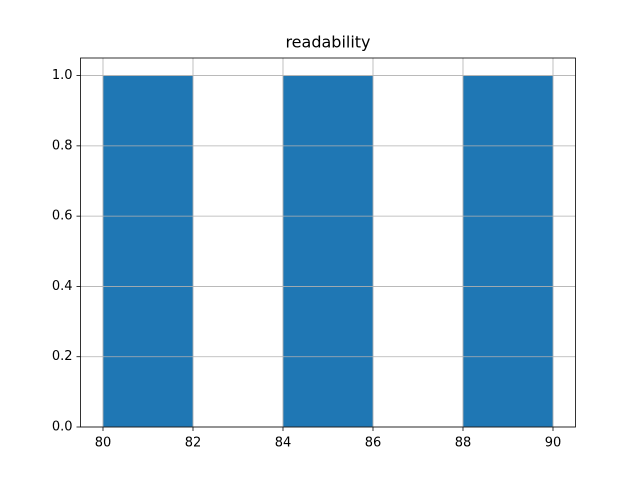  What do you see at coordinates (283, 443) in the screenshot?
I see `x-tick-label: 84` at bounding box center [283, 443].